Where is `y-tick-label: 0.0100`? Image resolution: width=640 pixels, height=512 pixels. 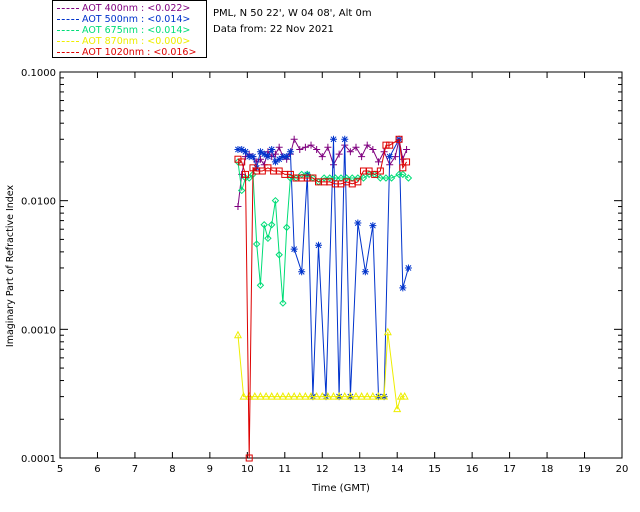 y-tick-label: 0.0100 is located at coordinates (38, 202).